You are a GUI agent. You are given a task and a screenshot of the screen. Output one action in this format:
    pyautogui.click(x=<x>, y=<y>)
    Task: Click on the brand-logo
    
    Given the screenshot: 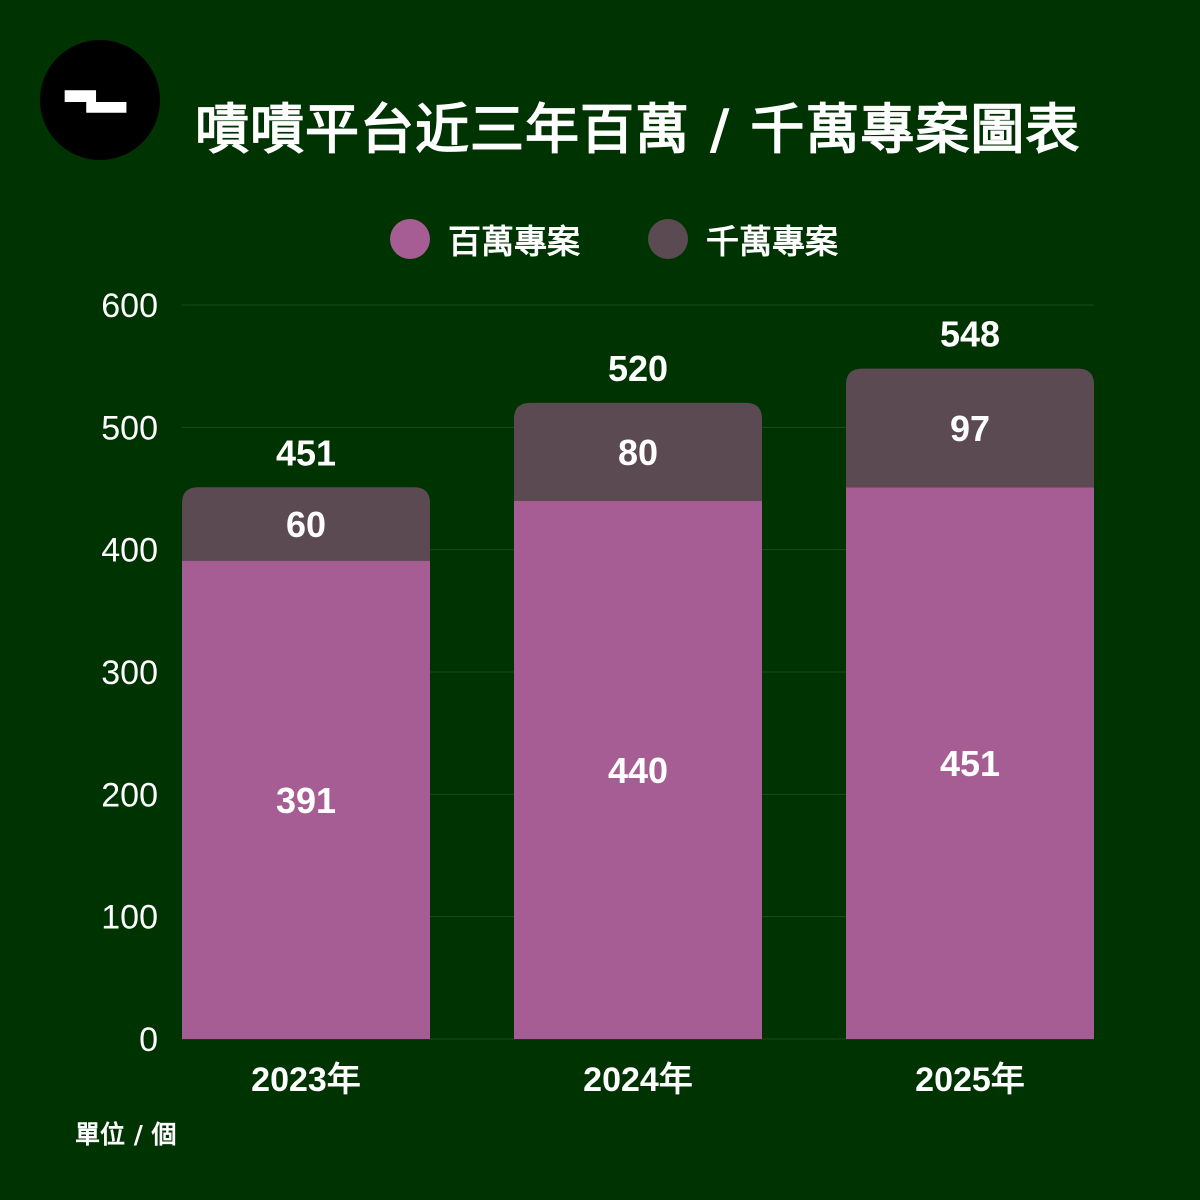 What is the action you would take?
    pyautogui.click(x=100, y=100)
    